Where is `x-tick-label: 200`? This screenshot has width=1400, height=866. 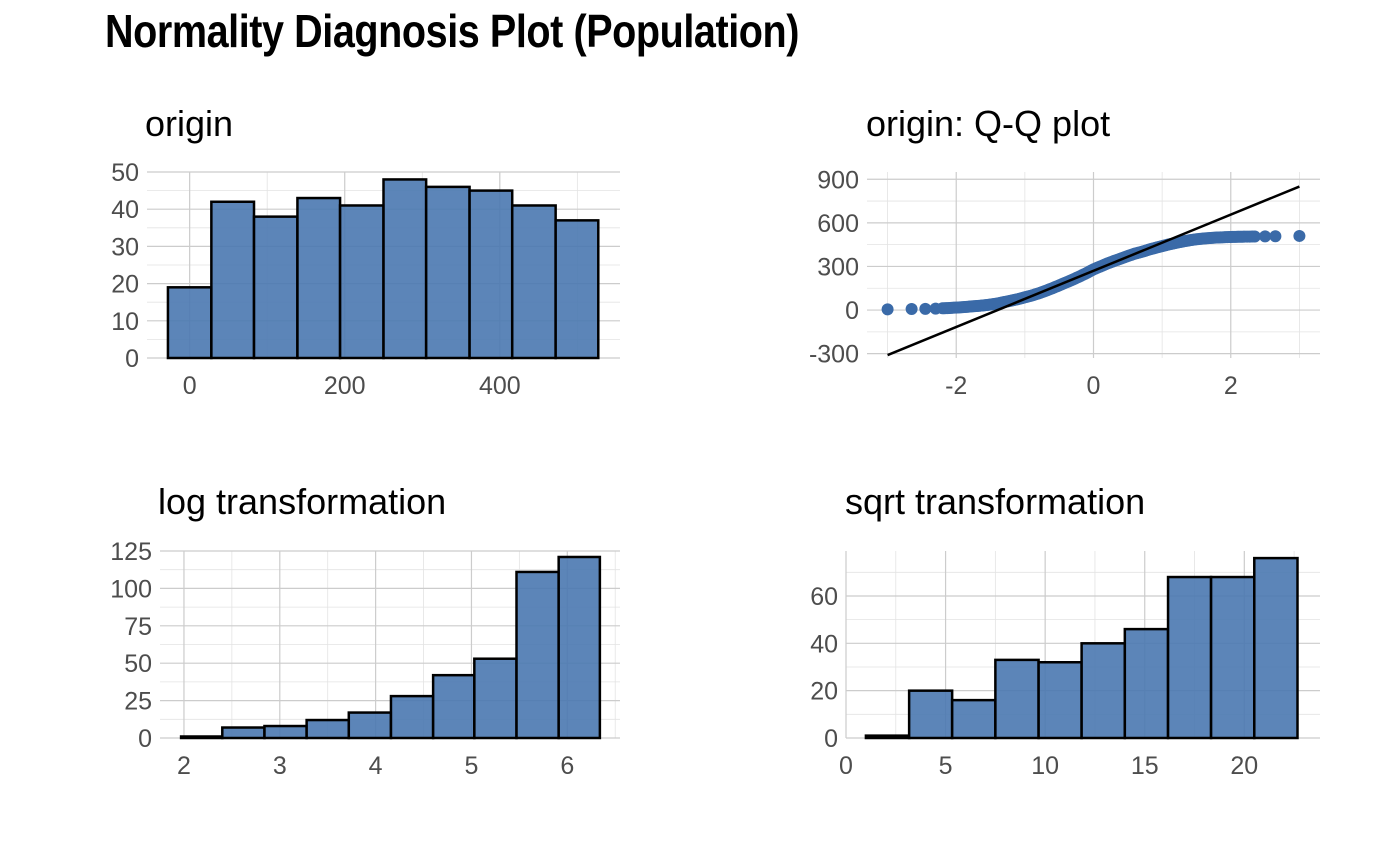
x-tick-label: 200 is located at coordinates (345, 386).